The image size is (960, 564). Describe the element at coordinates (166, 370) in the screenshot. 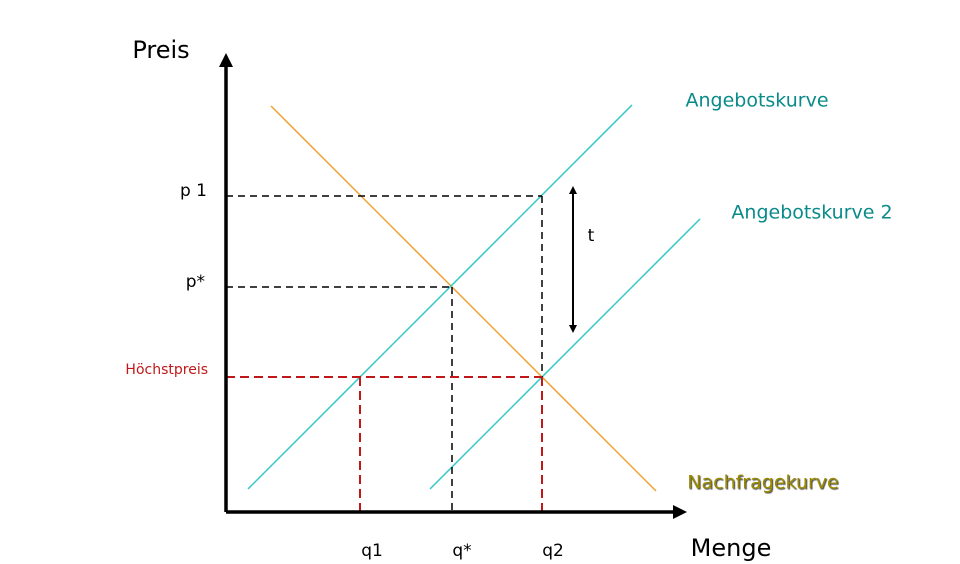

I see `price-label: Höchstpreis` at that location.